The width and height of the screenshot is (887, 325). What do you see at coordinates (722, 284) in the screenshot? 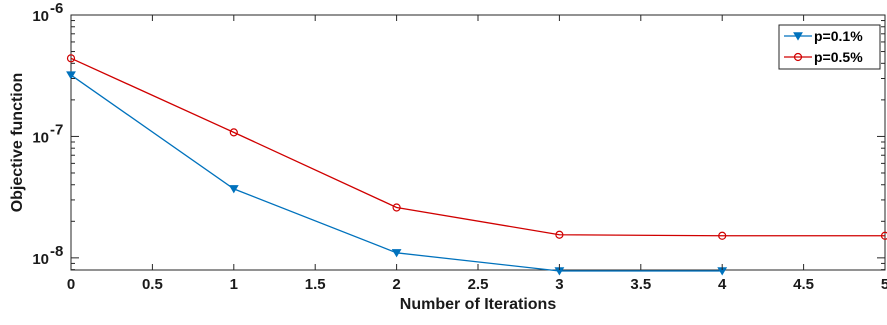
I see `x-tick-label: 4` at bounding box center [722, 284].